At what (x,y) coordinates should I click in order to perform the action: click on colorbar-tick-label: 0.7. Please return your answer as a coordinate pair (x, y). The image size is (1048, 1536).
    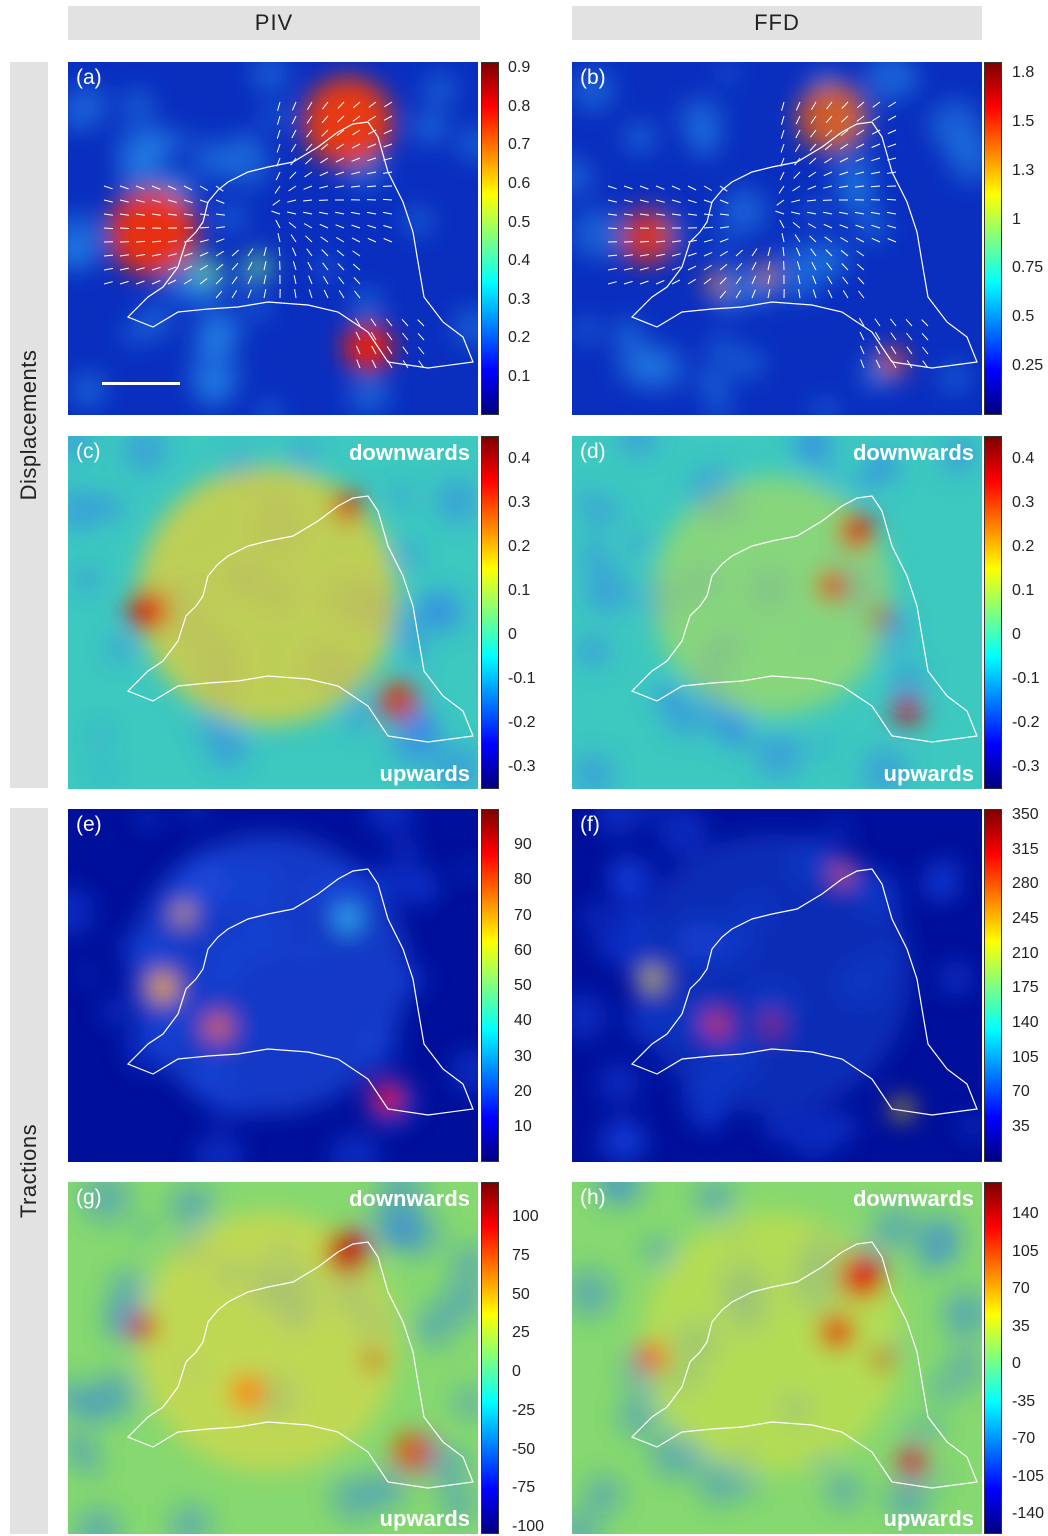
    Looking at the image, I should click on (519, 145).